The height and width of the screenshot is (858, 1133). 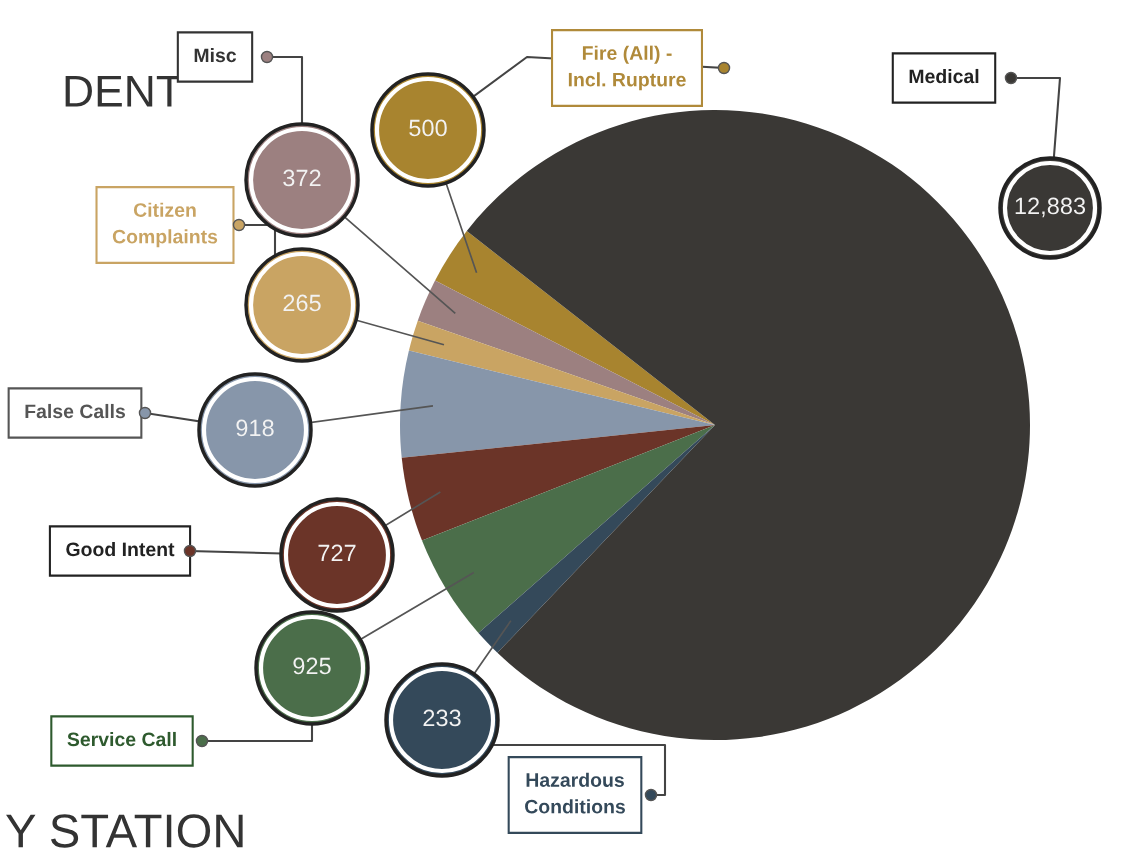 I want to click on legend-label: Citizen Complaints, so click(x=165, y=225).